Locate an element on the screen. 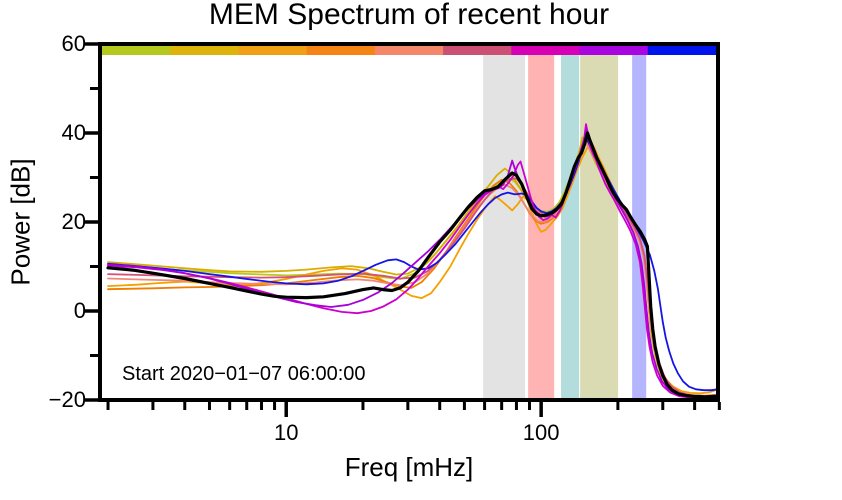 The image size is (842, 500). y-tick-label: −20 is located at coordinates (67, 399).